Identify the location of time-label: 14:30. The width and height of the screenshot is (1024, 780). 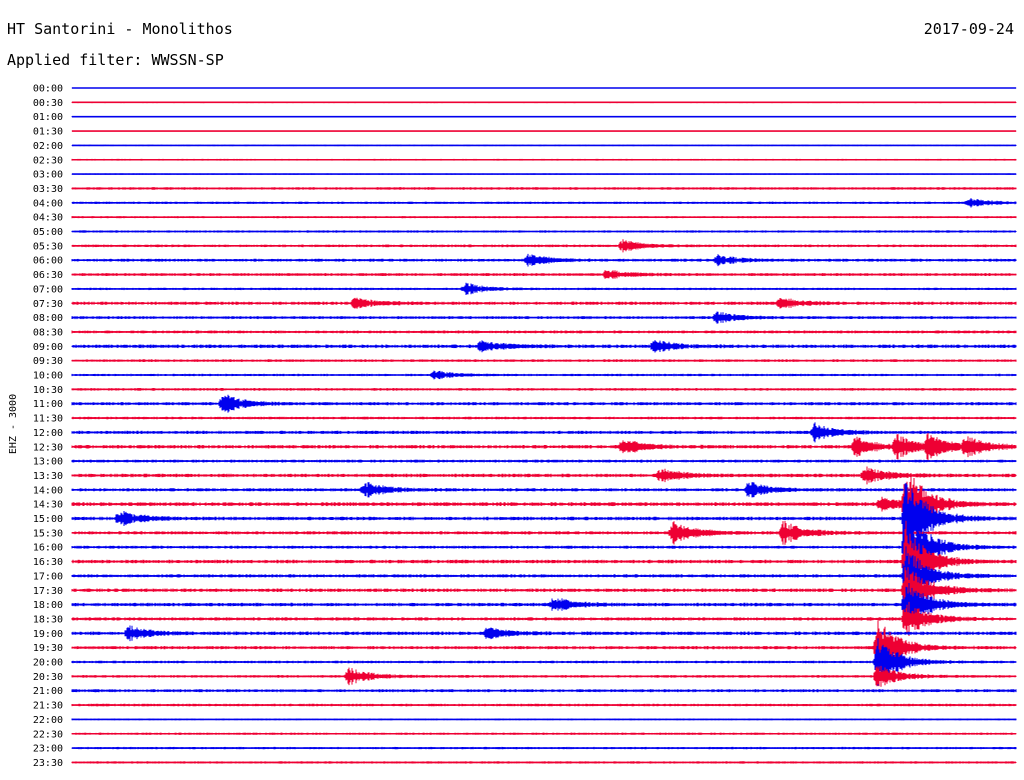
(48, 505).